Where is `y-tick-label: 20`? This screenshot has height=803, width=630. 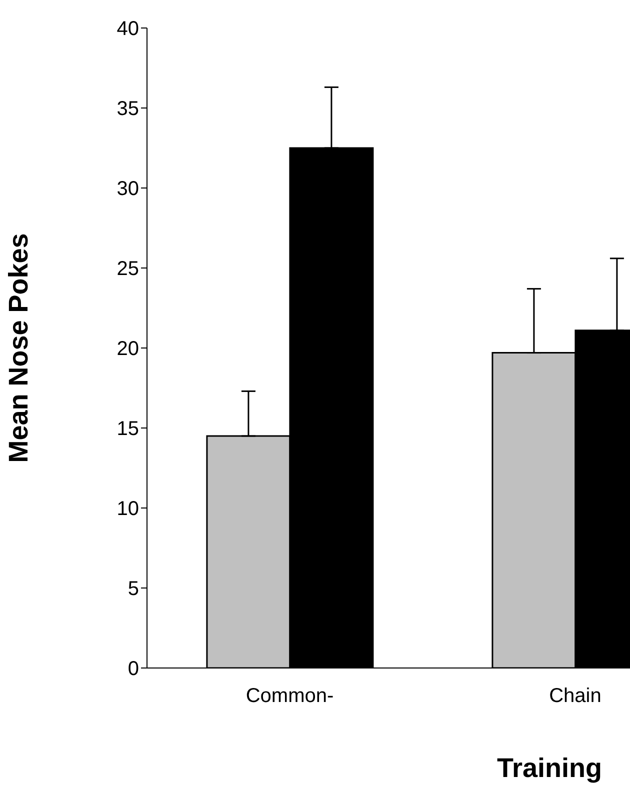
y-tick-label: 20 is located at coordinates (127, 349).